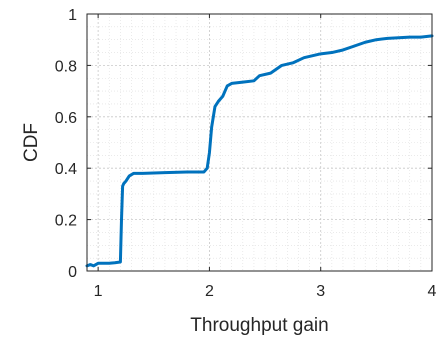  Describe the element at coordinates (66, 66) in the screenshot. I see `y-tick-label: 0.8` at that location.